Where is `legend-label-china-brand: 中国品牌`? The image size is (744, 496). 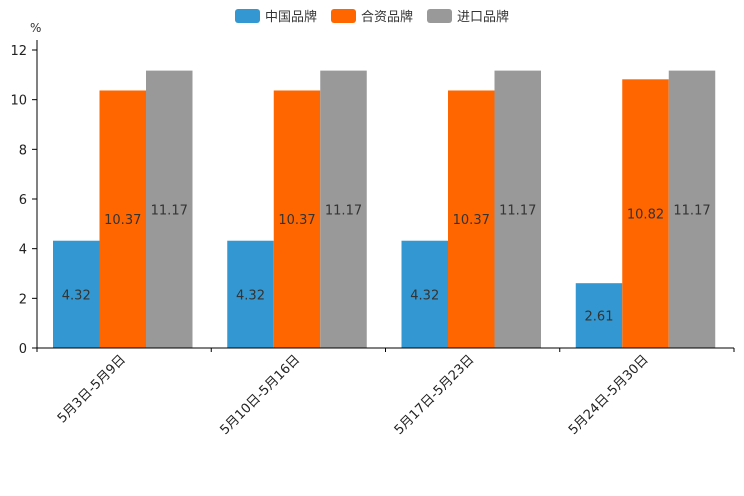 legend-label-china-brand: 中国品牌 is located at coordinates (290, 17).